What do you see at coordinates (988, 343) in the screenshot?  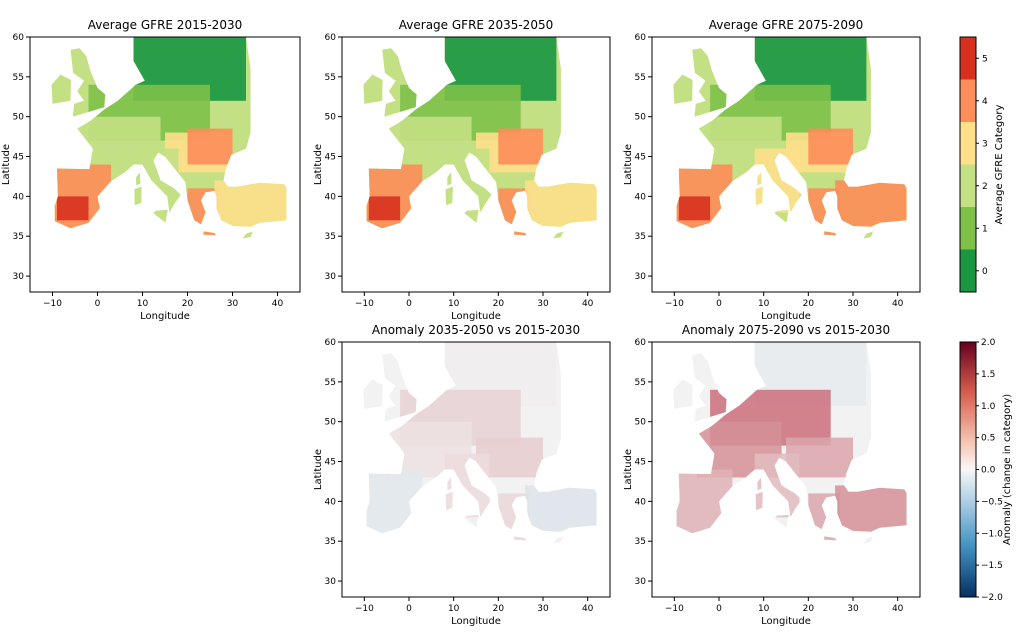 I see `anomaly-tick-label: 2.0` at bounding box center [988, 343].